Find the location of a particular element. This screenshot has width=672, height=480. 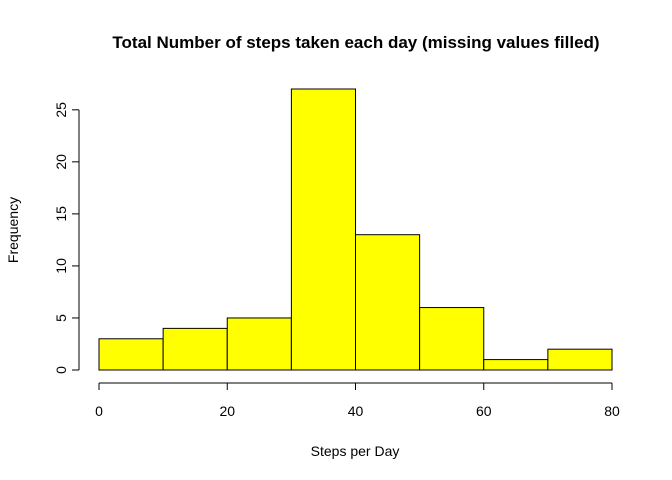

y-axis-label: Frequency is located at coordinates (13, 230).